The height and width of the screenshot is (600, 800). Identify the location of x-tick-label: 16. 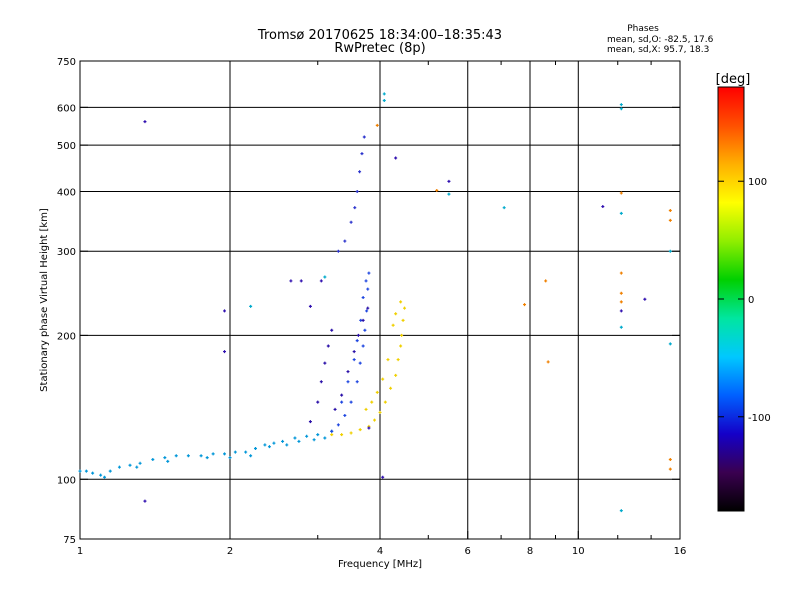
(680, 551).